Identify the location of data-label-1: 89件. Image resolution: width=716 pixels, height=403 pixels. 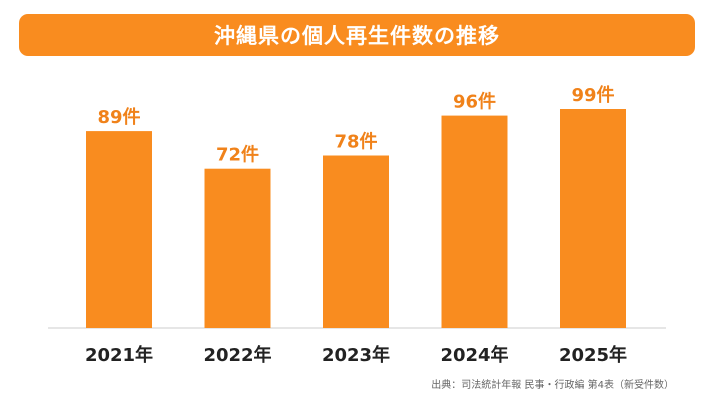
(118, 117).